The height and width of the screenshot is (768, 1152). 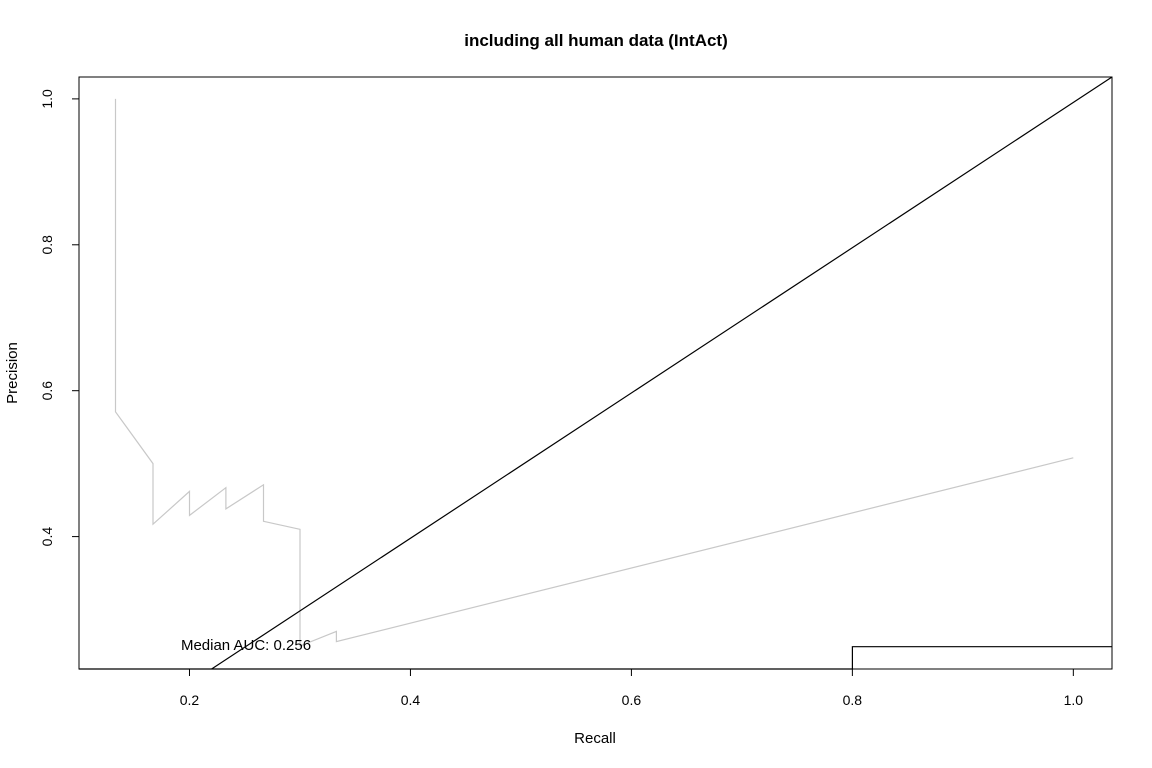 I want to click on x-tick-label: 0.4, so click(x=411, y=700).